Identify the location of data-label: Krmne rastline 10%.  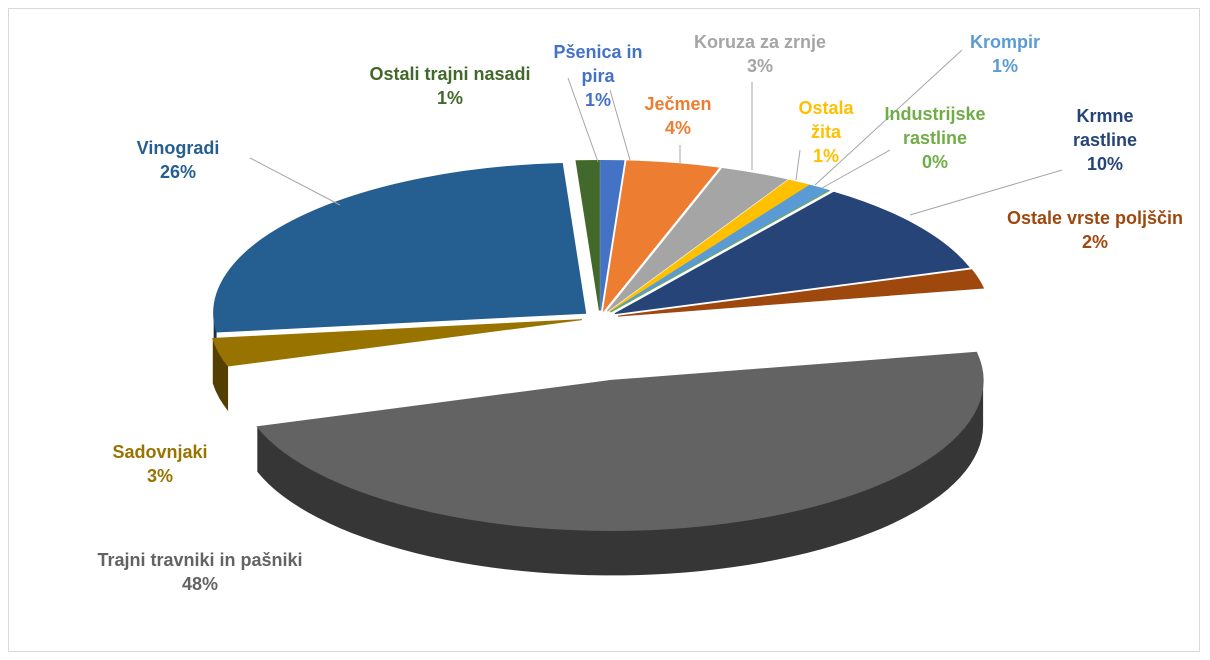
(1105, 140).